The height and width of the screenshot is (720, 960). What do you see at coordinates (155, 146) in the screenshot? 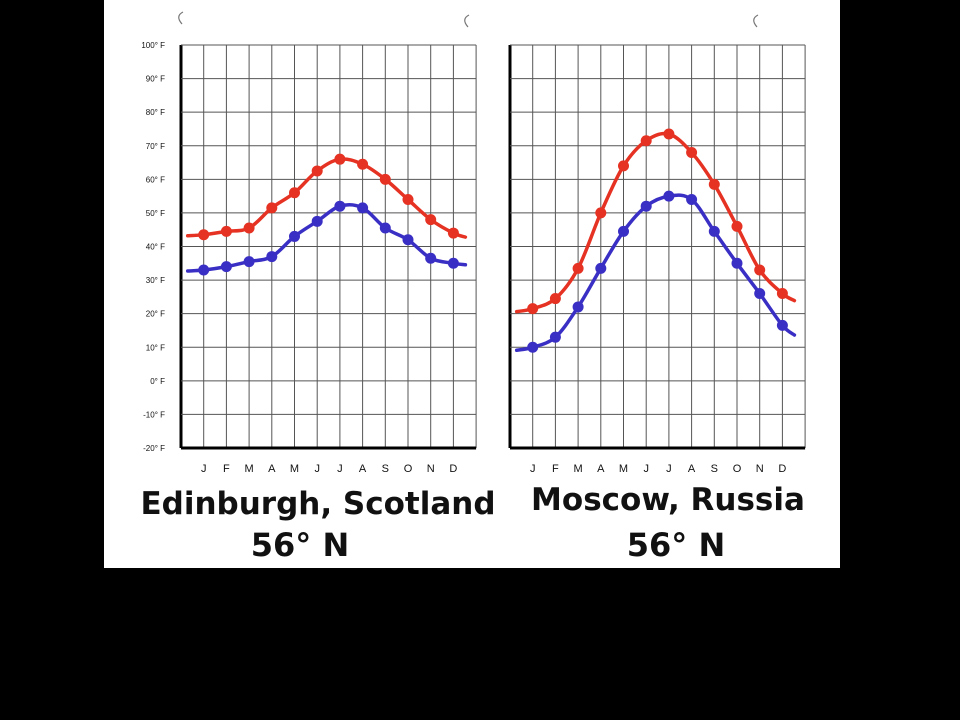
I see `y-tick-label: 70° F` at bounding box center [155, 146].